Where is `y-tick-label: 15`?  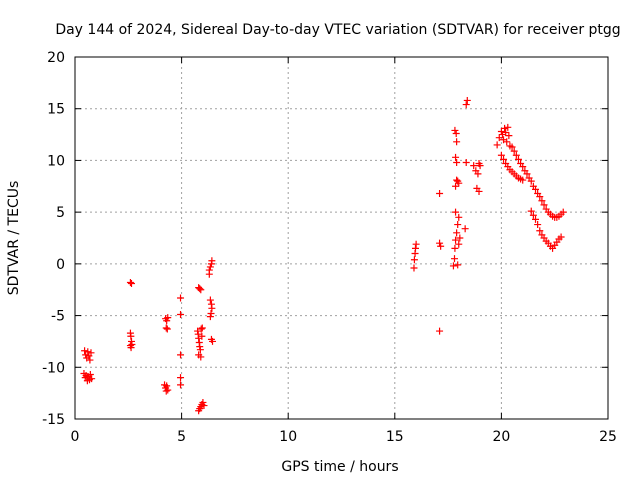 y-tick-label: 15 is located at coordinates (56, 110).